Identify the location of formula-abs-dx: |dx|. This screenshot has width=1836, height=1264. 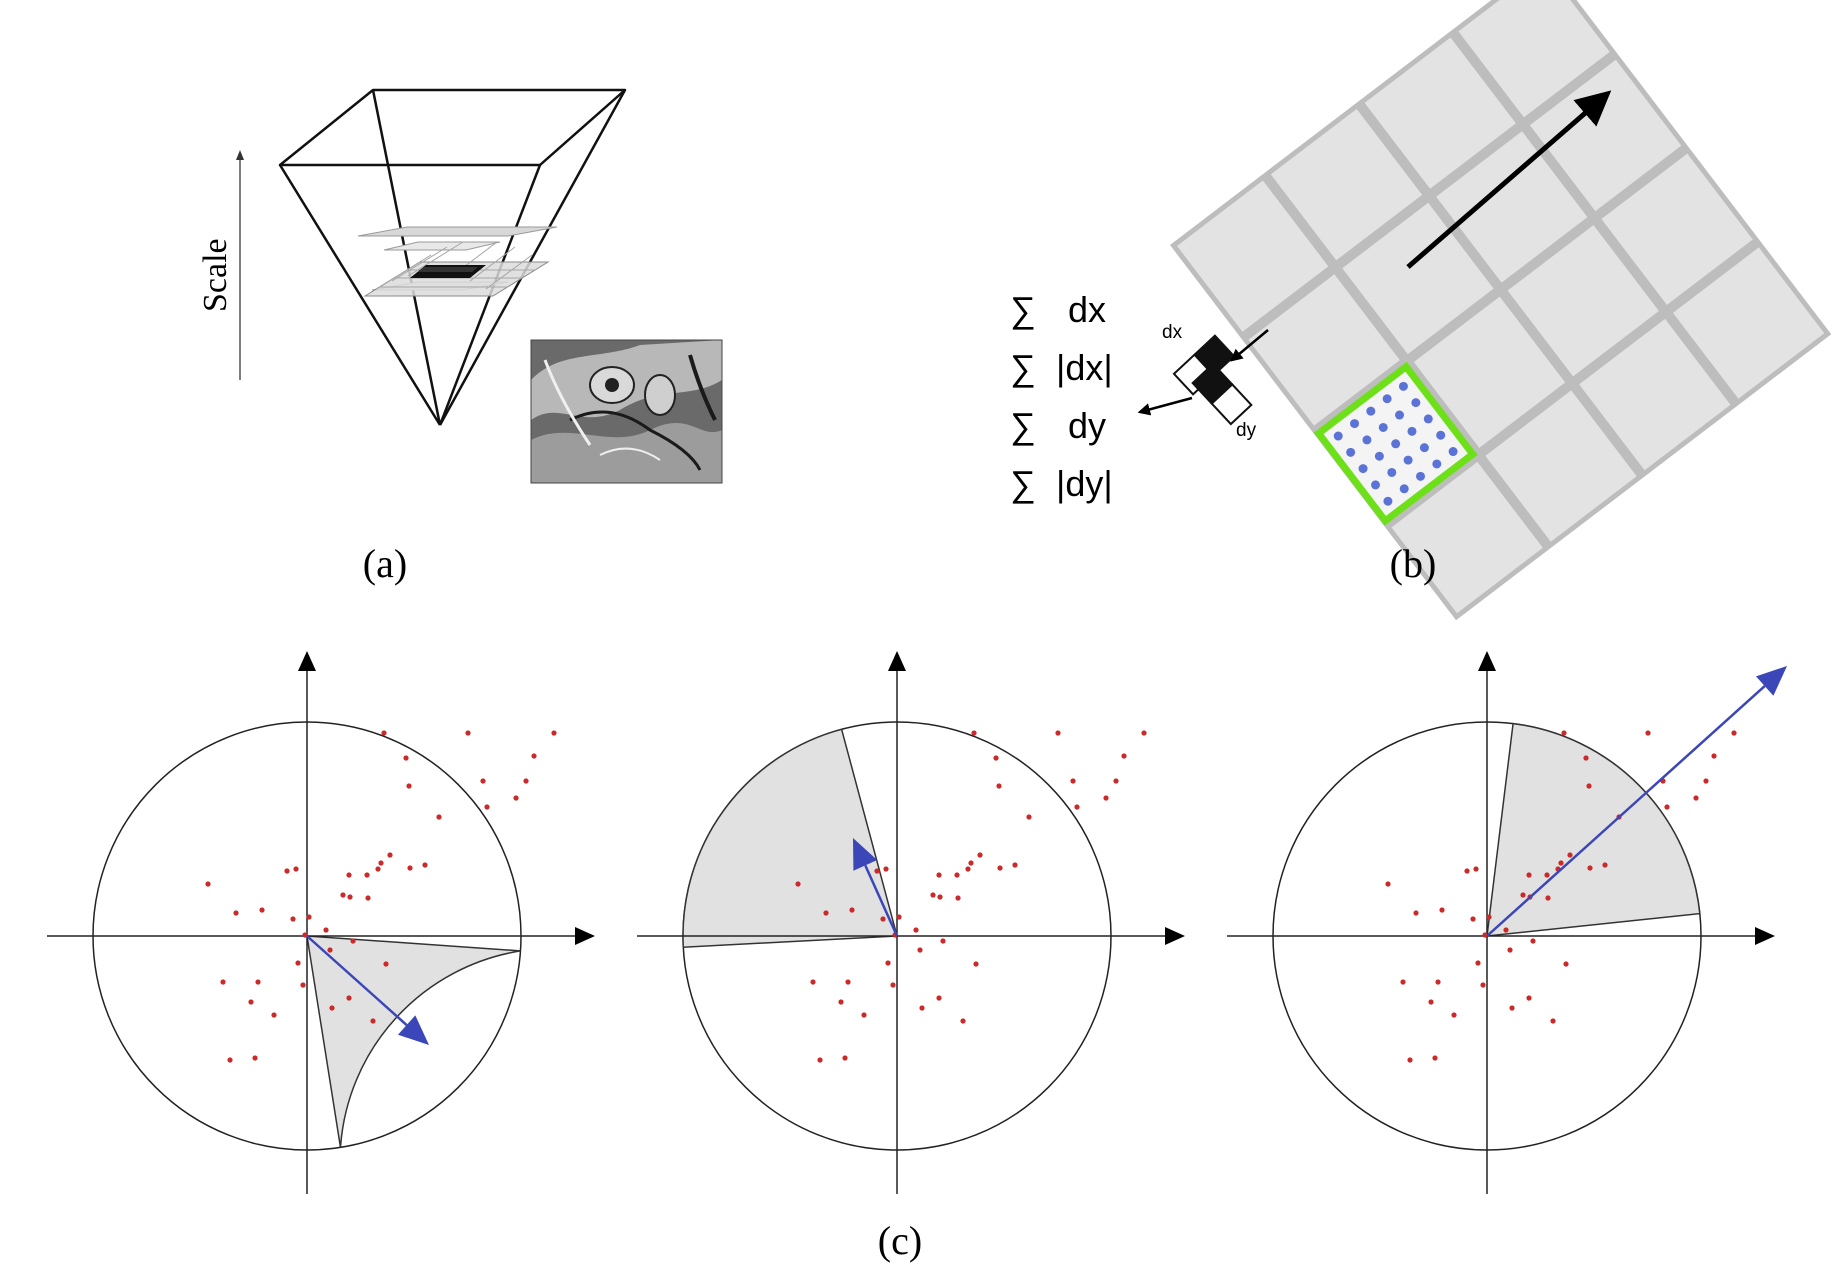
(1084, 367).